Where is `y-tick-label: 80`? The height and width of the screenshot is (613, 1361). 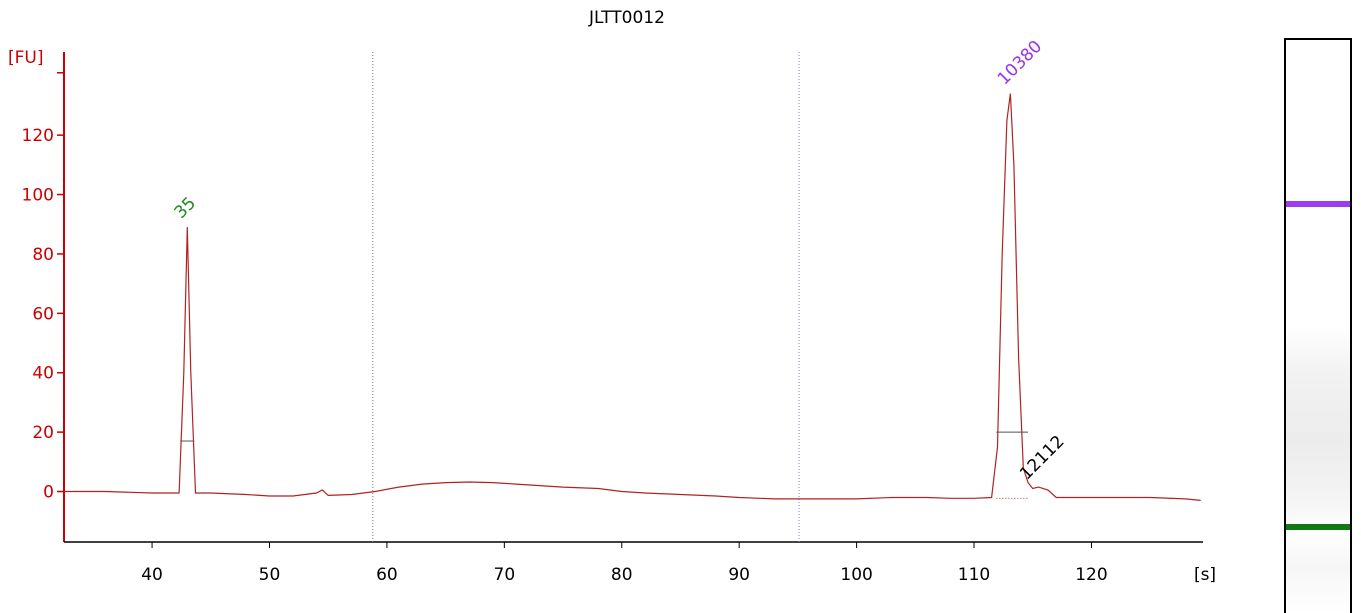
y-tick-label: 80 is located at coordinates (43, 255).